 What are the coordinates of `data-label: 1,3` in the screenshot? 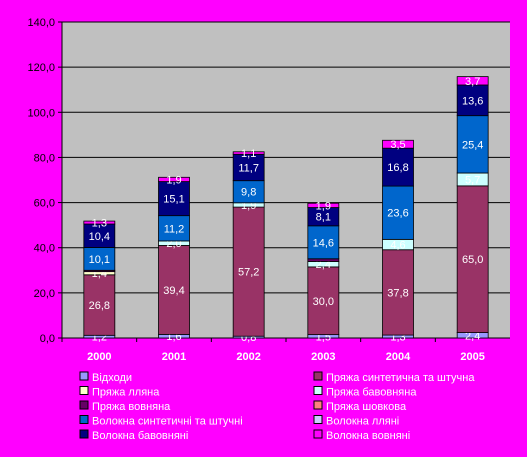 It's located at (99, 224).